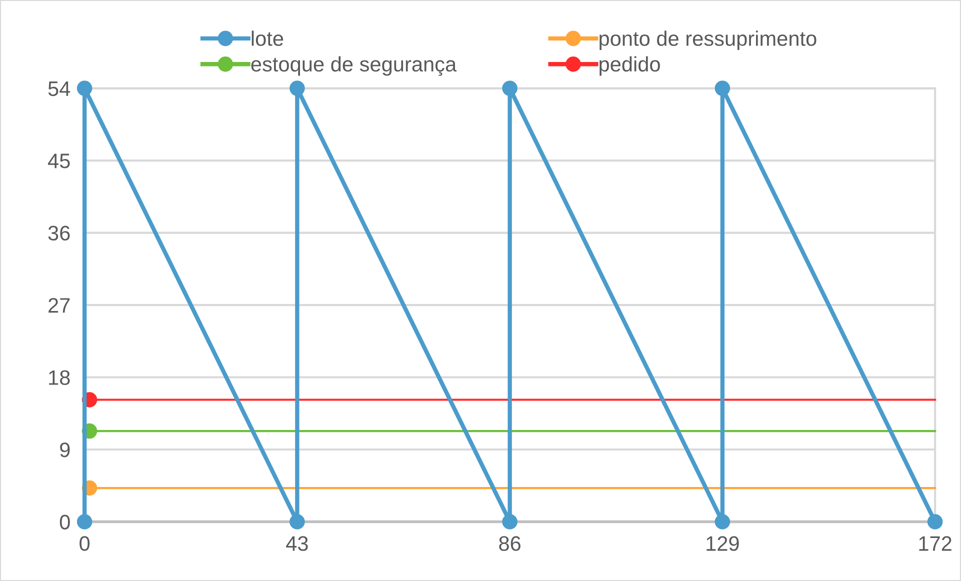 The width and height of the screenshot is (961, 581). I want to click on legend-label: ponto de ressuprimento, so click(708, 40).